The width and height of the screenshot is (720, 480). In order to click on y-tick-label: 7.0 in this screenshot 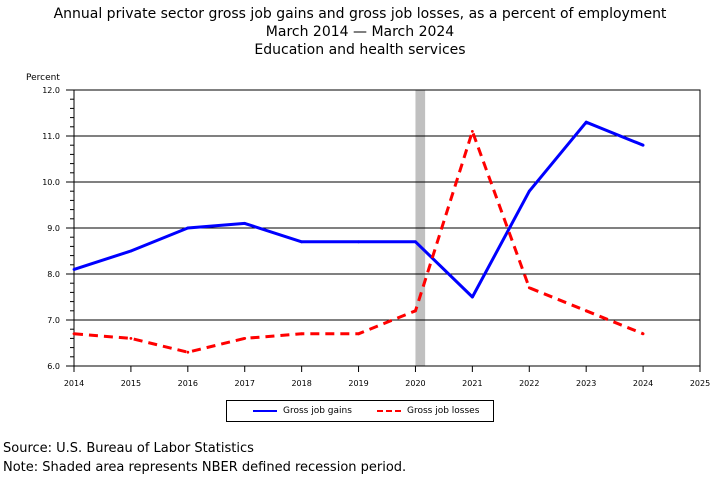, I will do `click(53, 320)`.